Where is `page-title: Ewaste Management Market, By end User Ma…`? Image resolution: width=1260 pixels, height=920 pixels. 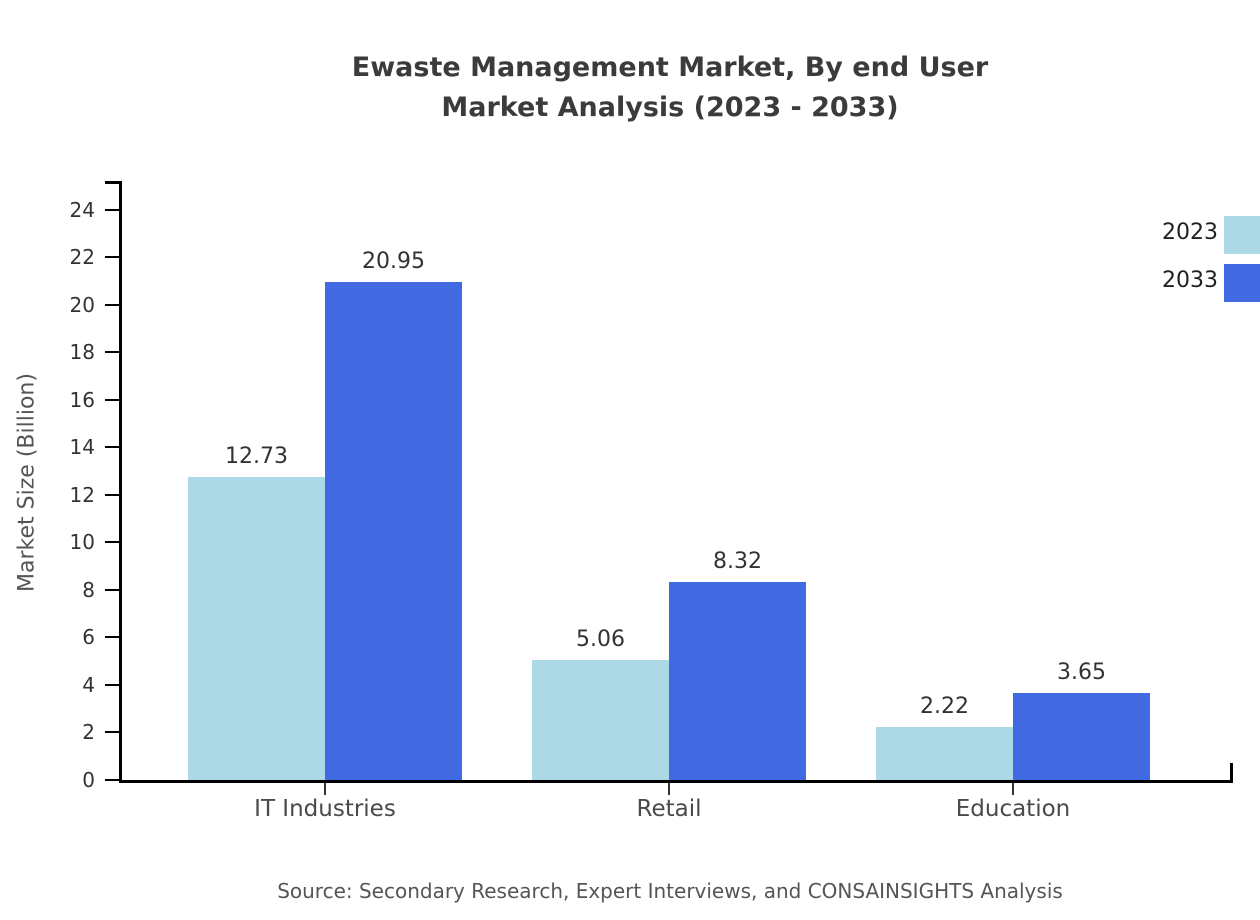
page-title: Ewaste Management Market, By end User Ma… is located at coordinates (630, 88).